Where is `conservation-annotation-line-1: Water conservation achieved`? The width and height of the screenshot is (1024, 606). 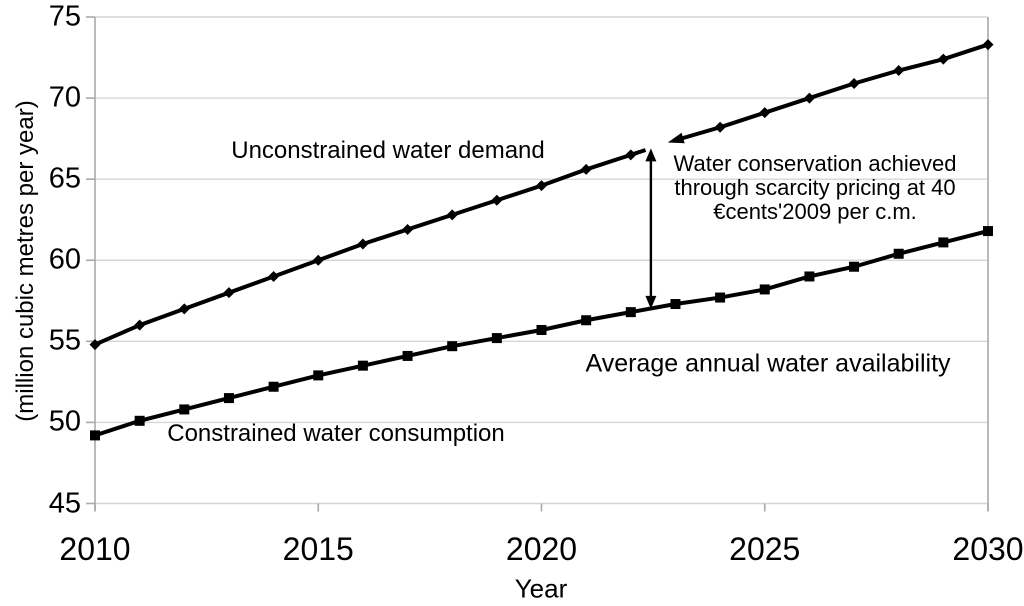 conservation-annotation-line-1: Water conservation achieved is located at coordinates (815, 163).